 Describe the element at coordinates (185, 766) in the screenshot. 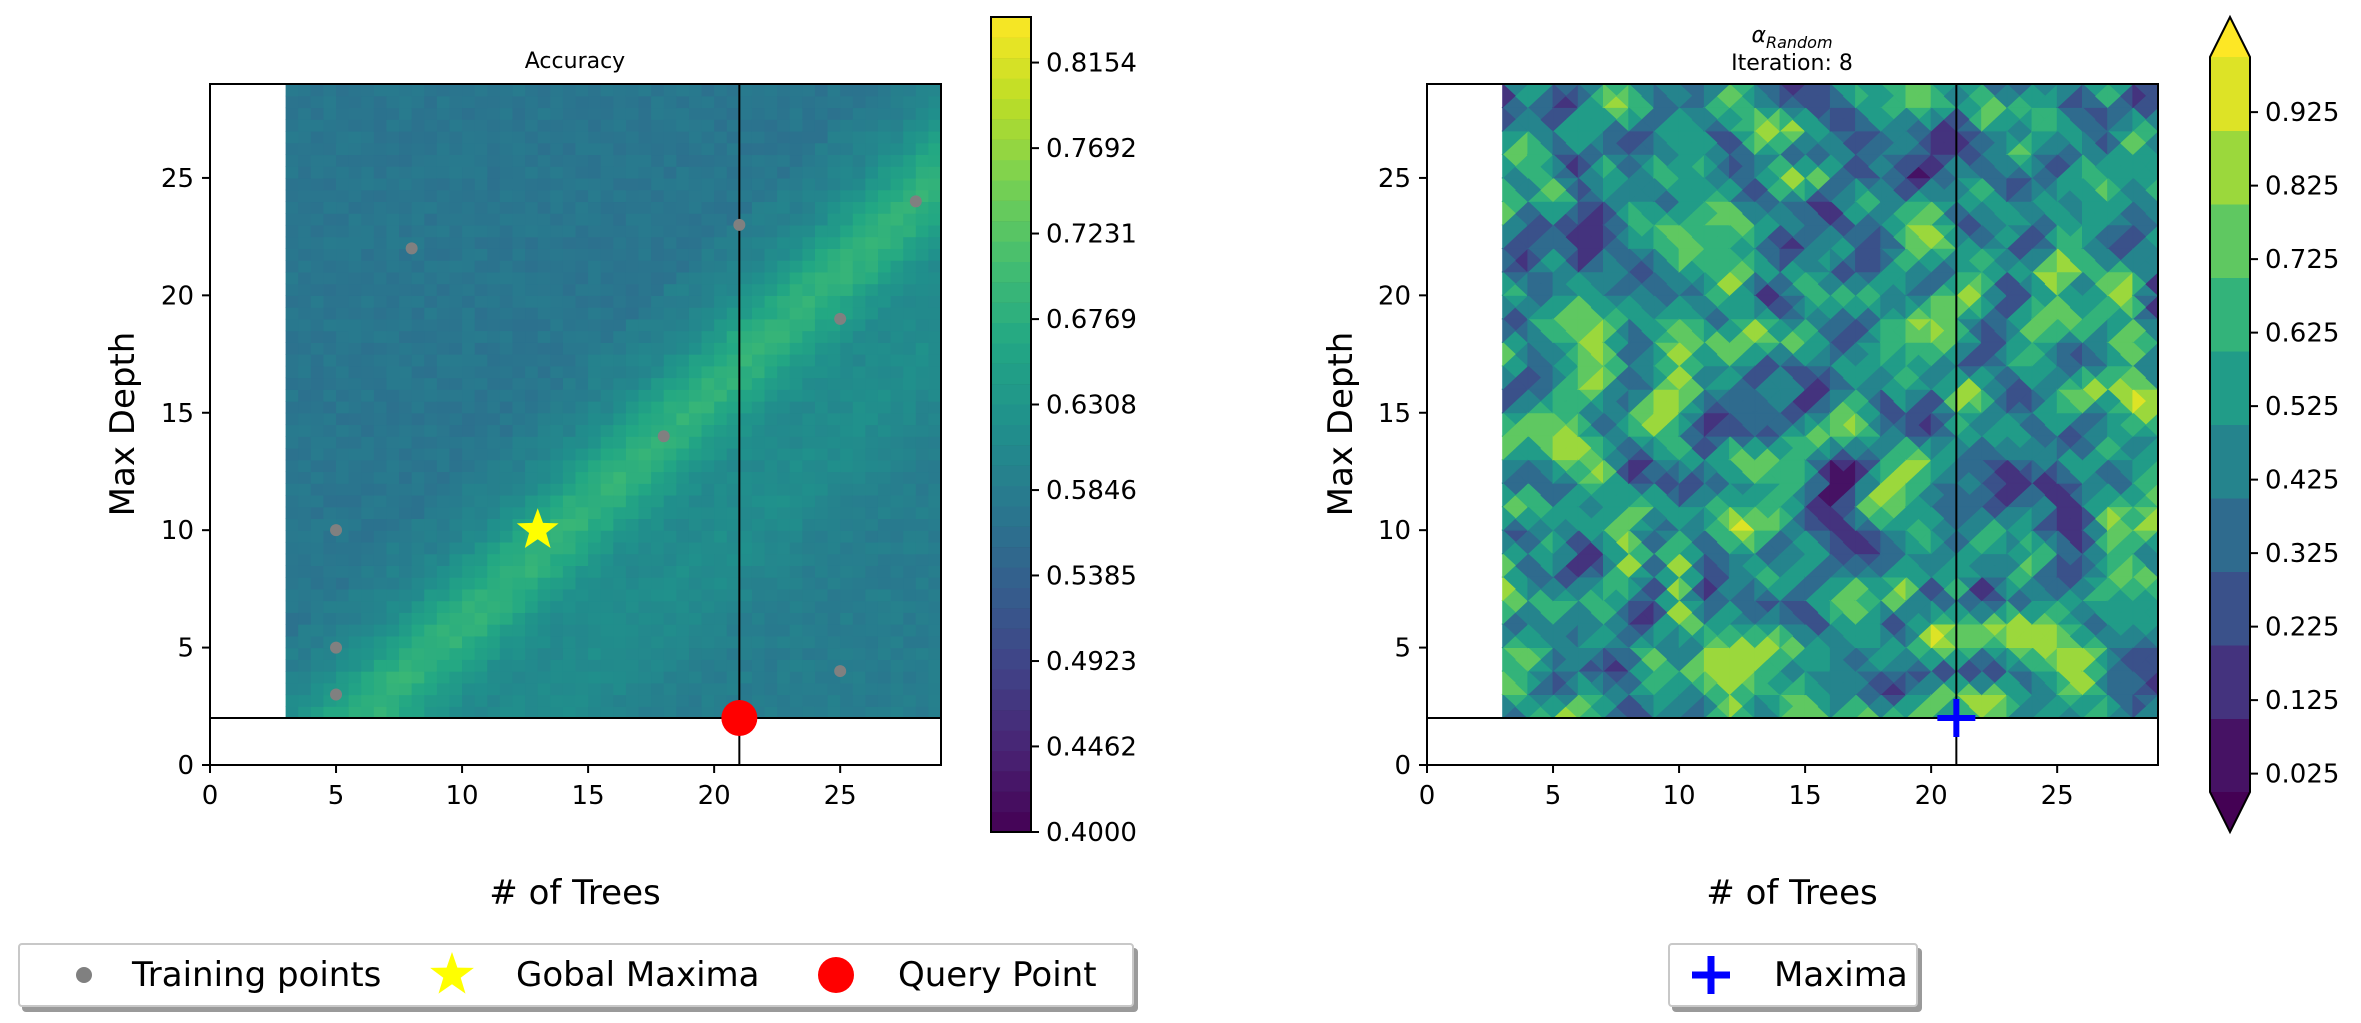

I see `y-tick-label: 0` at that location.